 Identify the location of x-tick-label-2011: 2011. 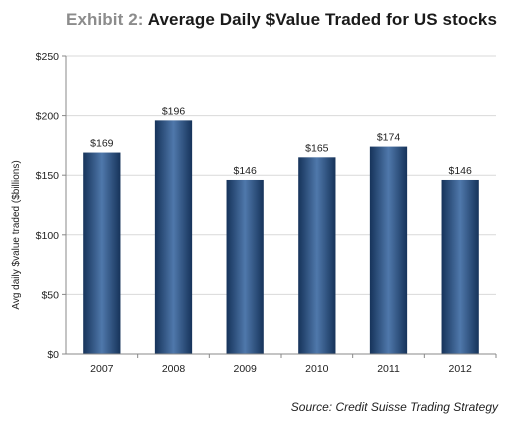
(388, 369).